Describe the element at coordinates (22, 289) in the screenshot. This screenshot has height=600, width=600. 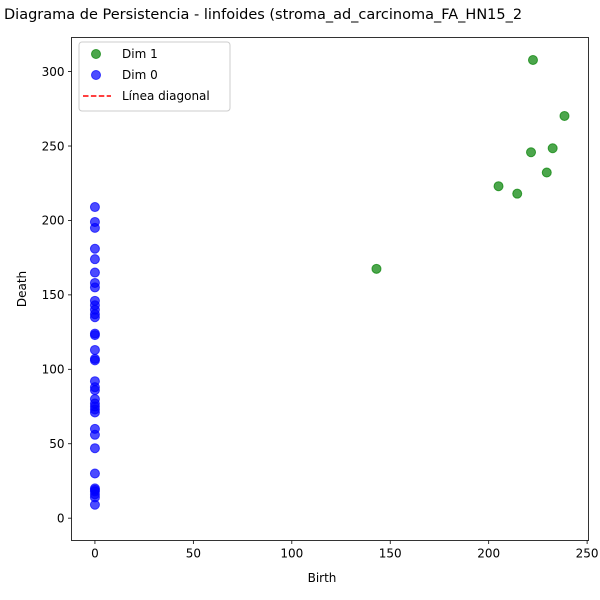
I see `y-axis-label: Death` at that location.